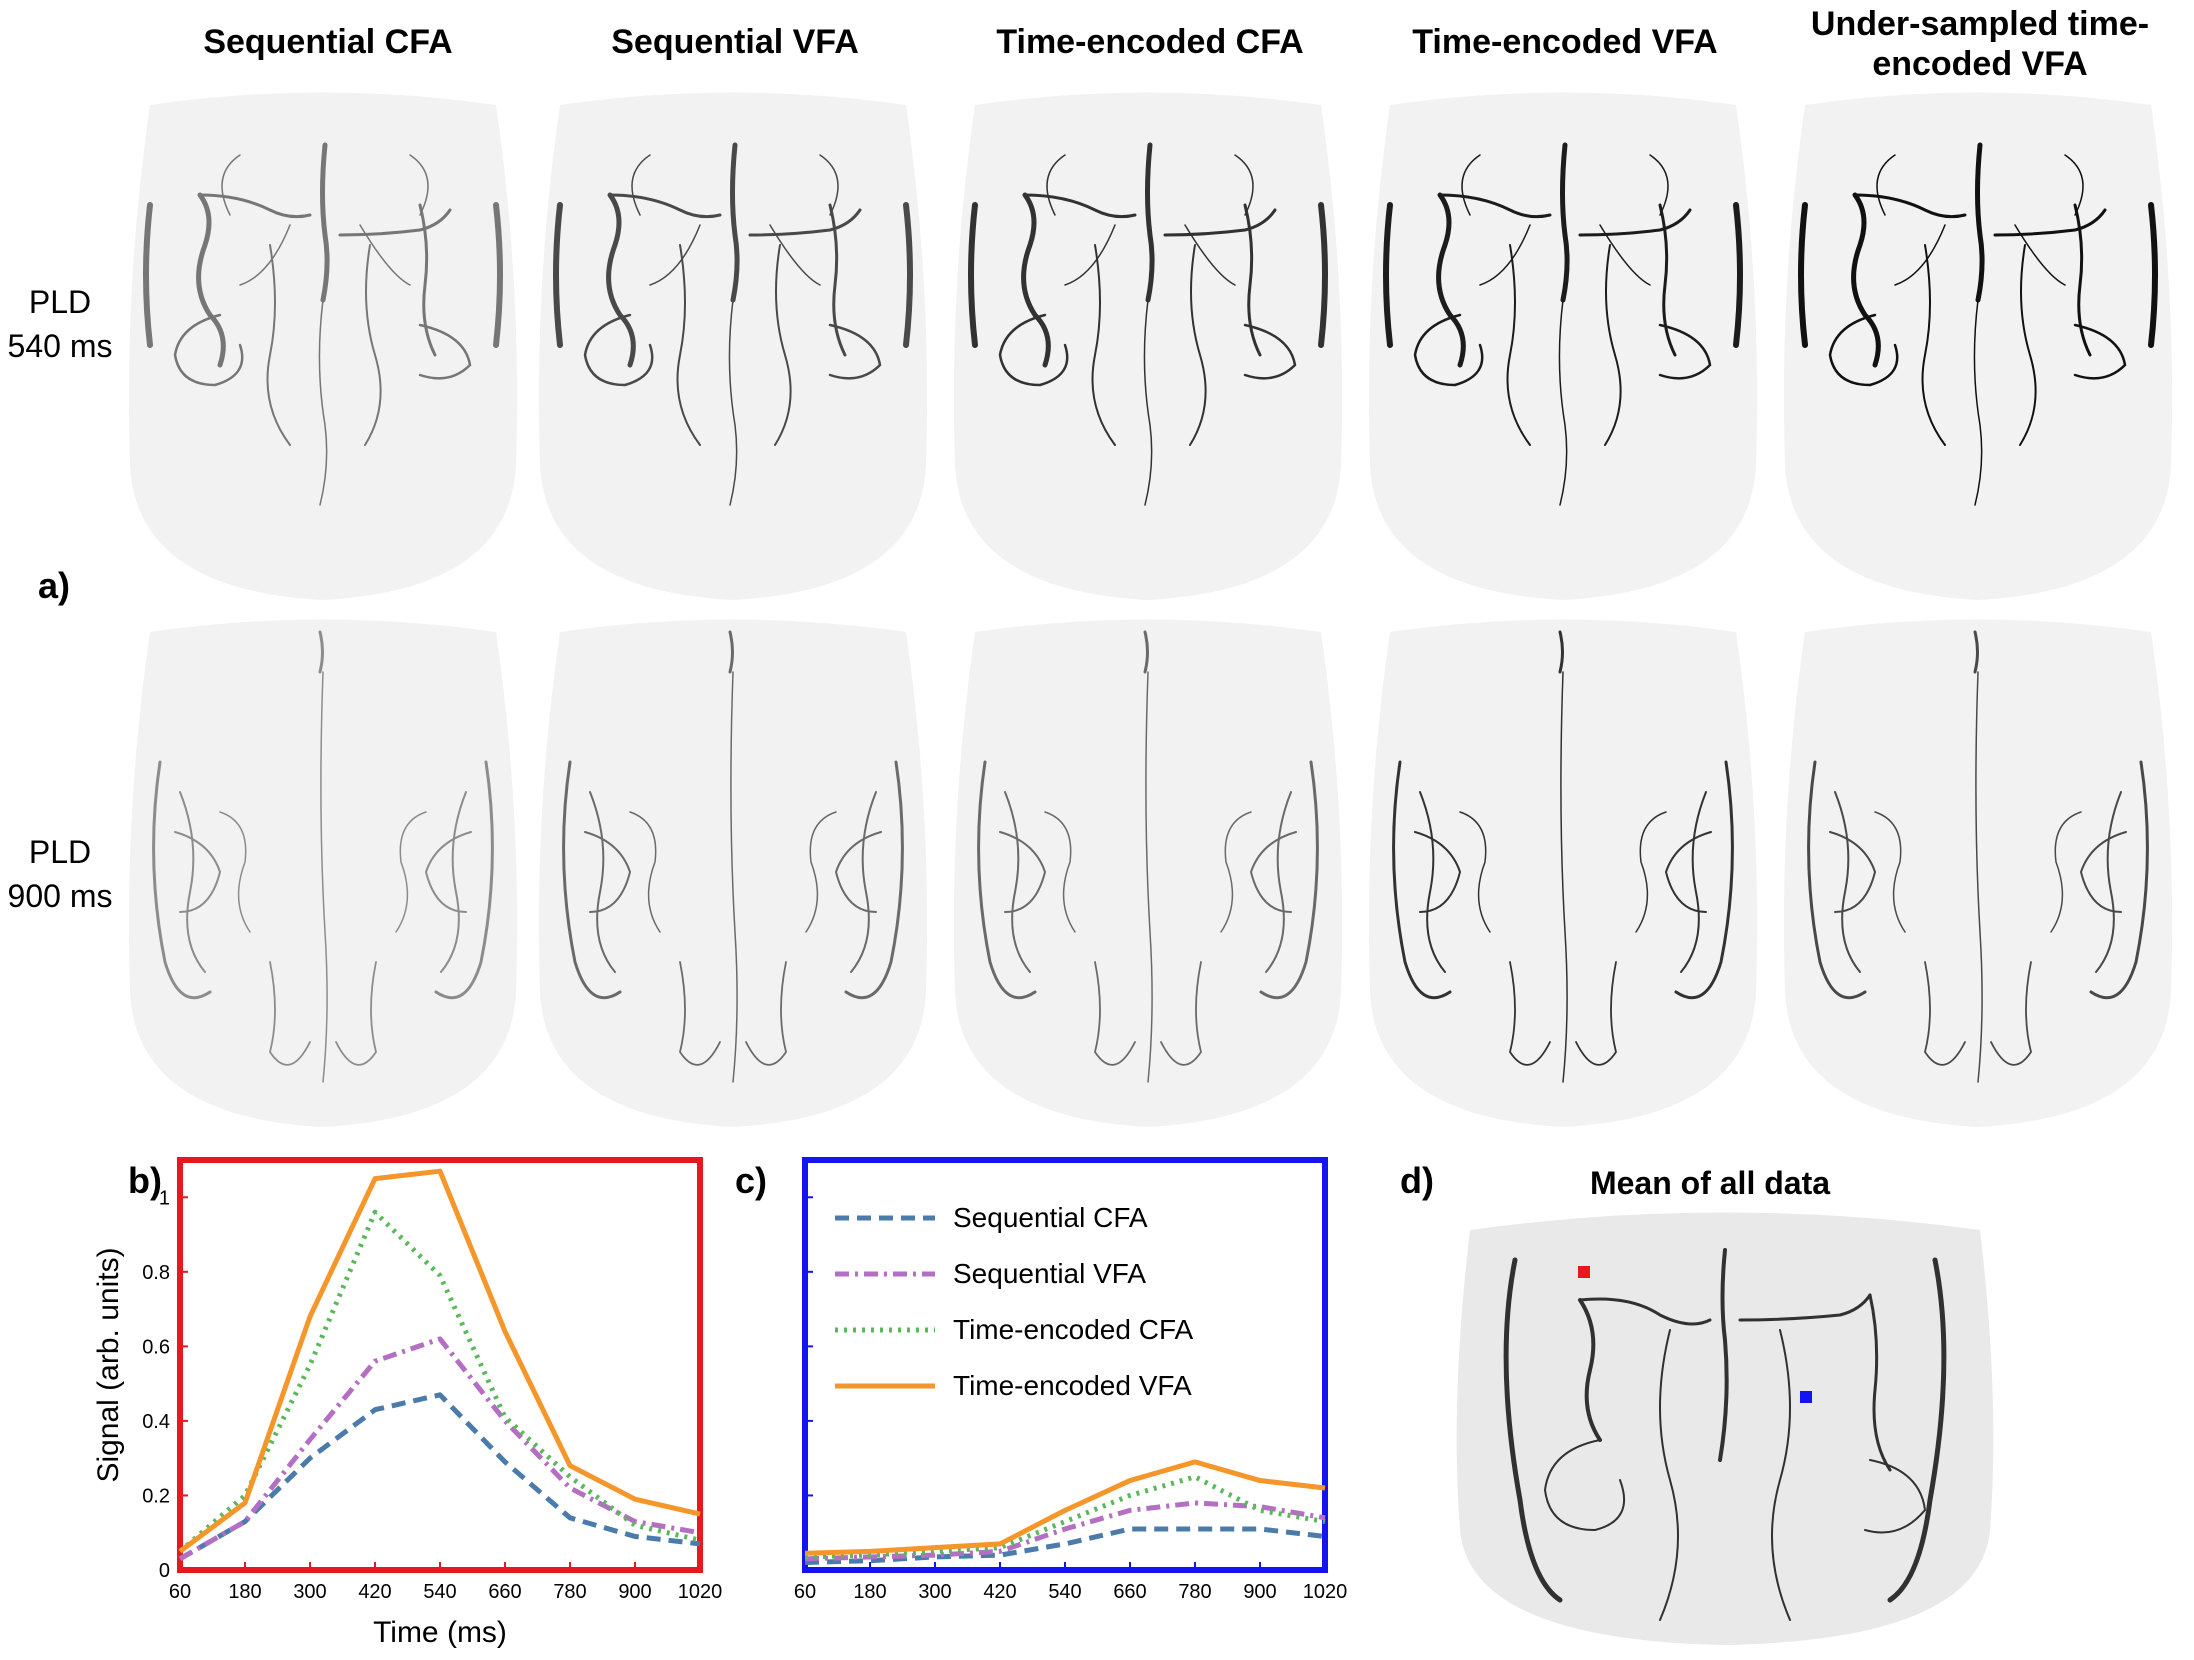 This screenshot has height=1660, width=2194. I want to click on plot-b-ytick-label: 0.2, so click(156, 1496).